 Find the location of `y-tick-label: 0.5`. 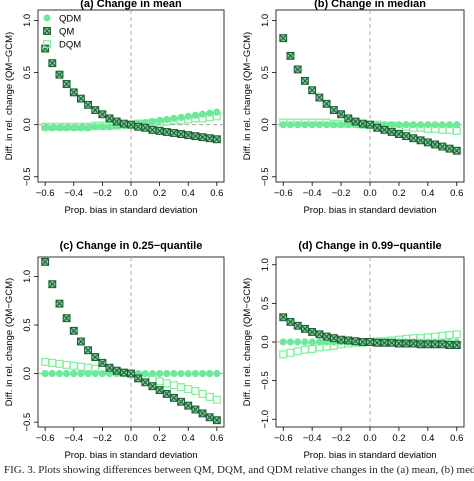

y-tick-label: 0.5 is located at coordinates (27, 72).